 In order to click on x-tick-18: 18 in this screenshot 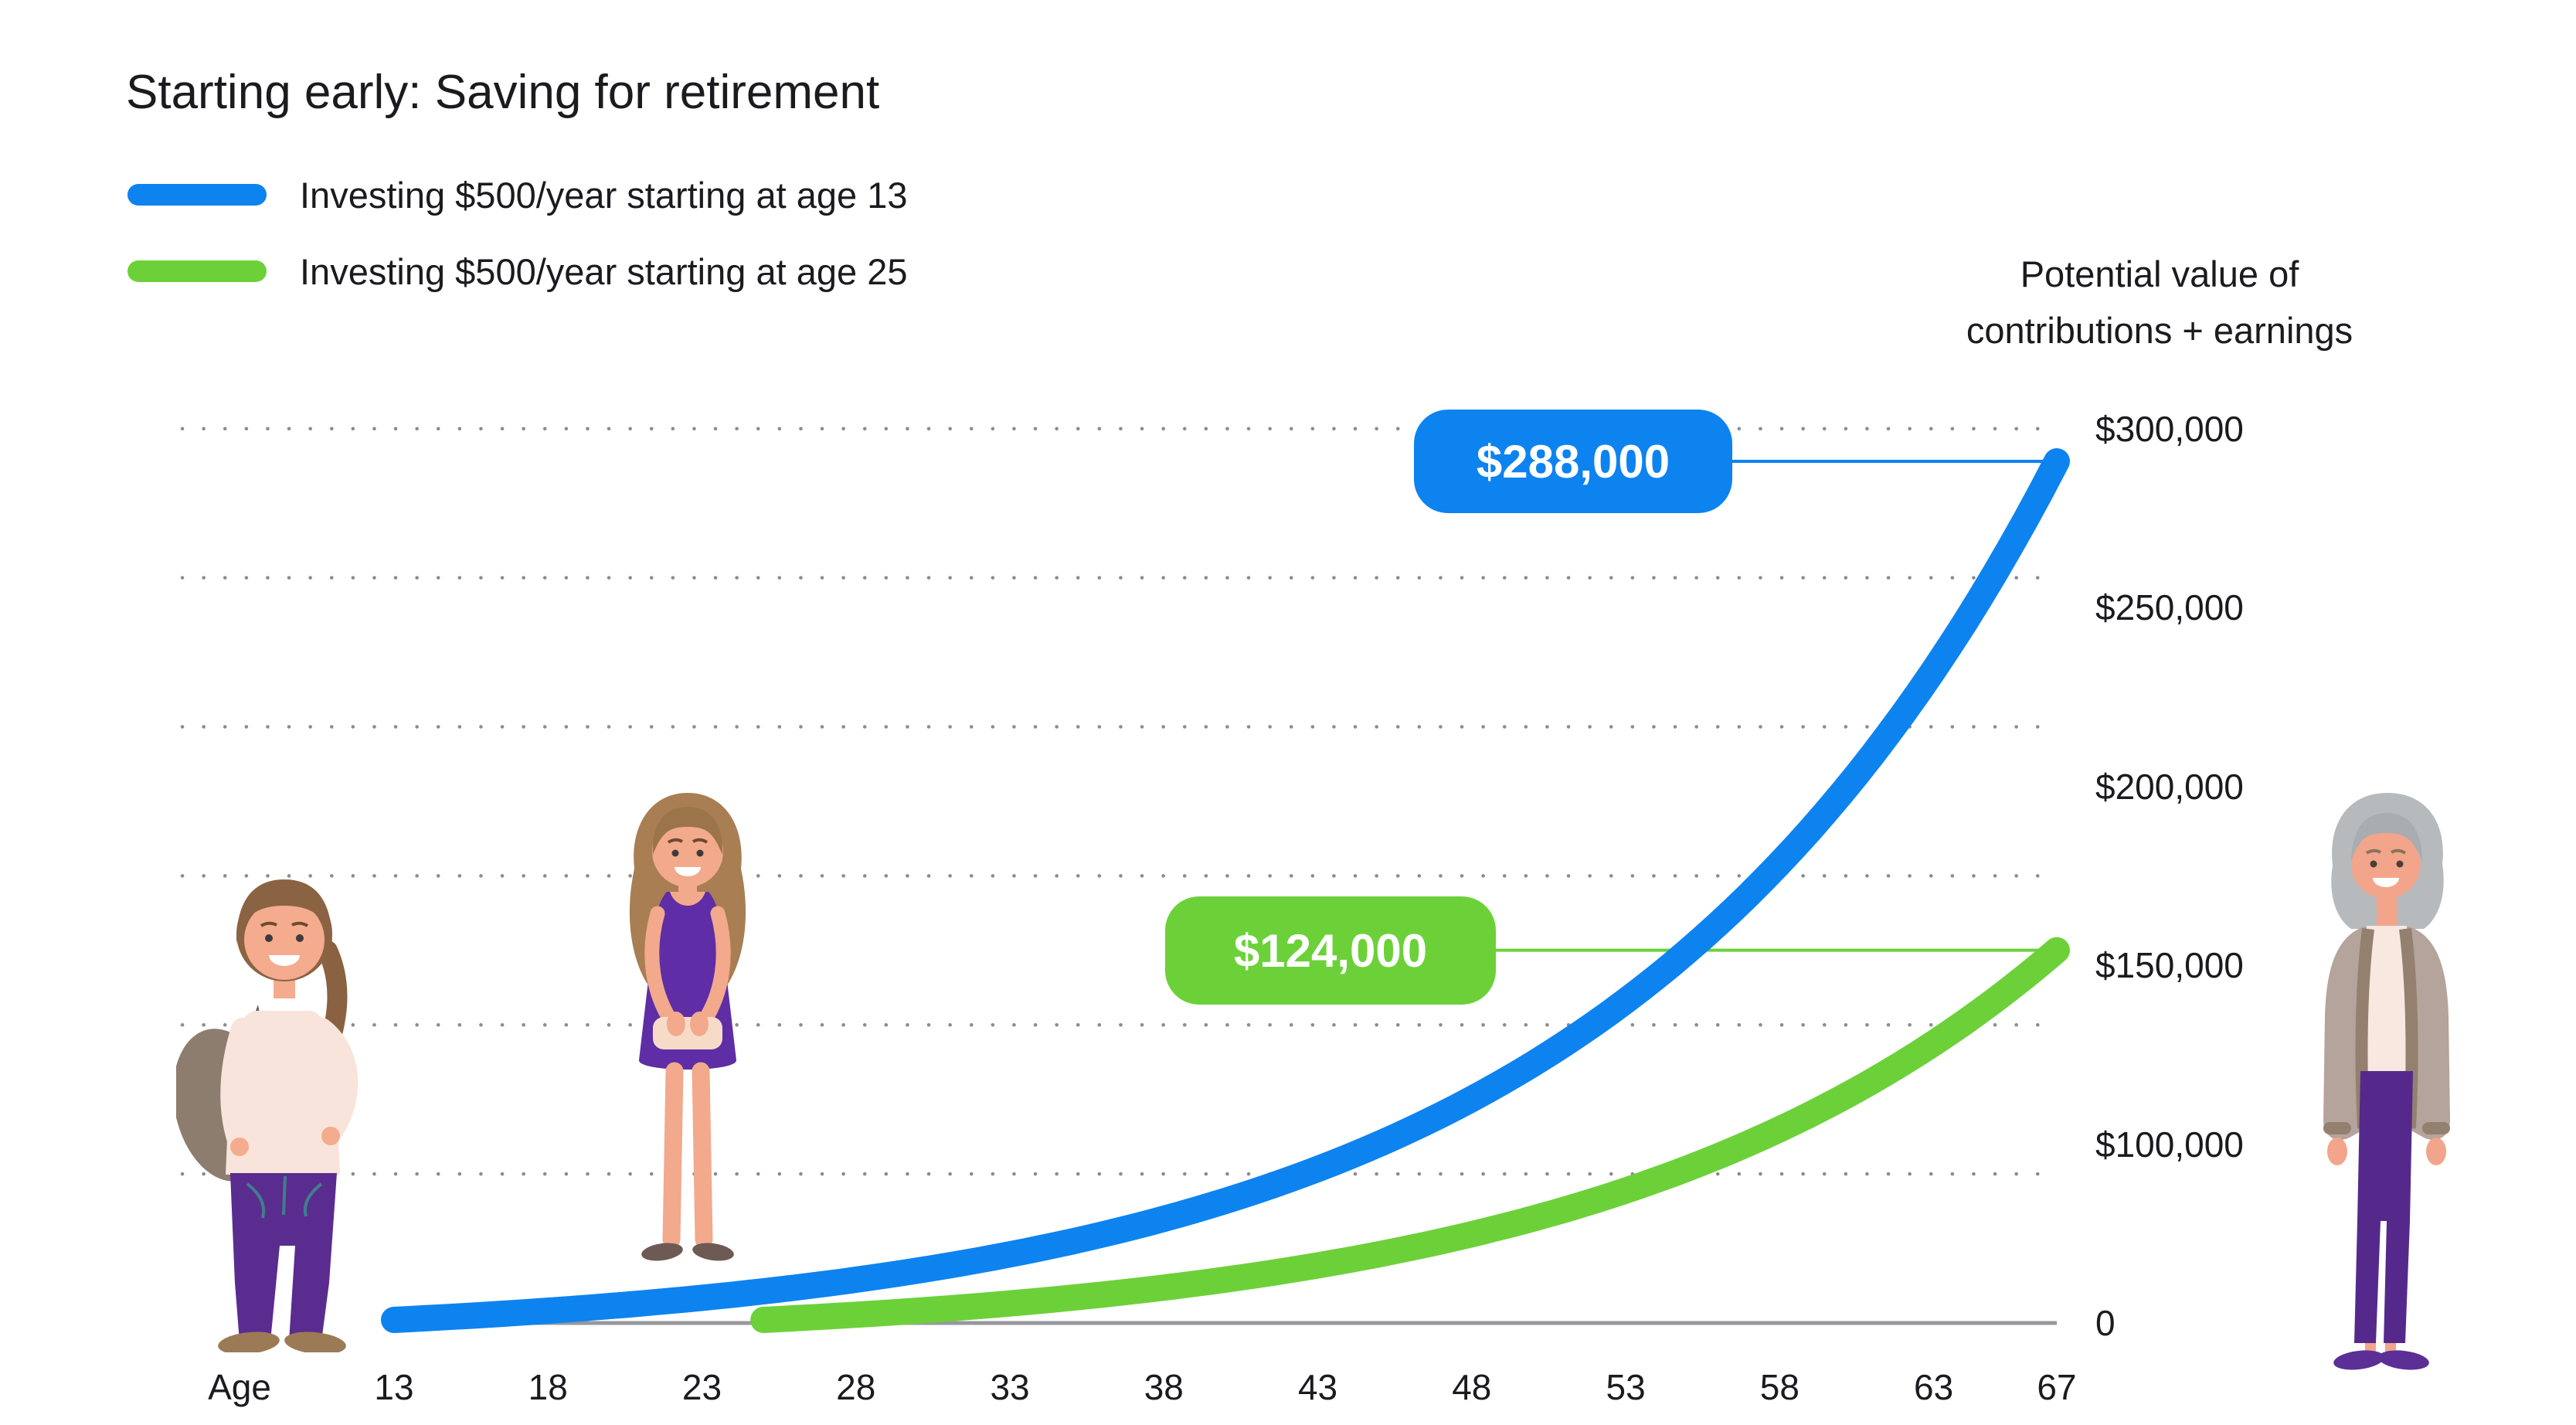, I will do `click(548, 1387)`.